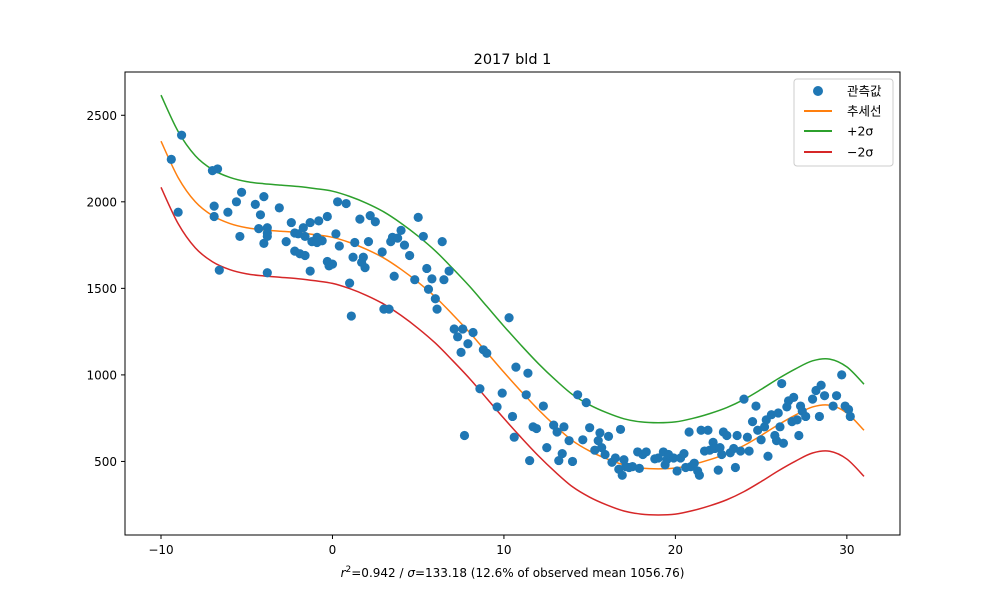 The image size is (1000, 600). I want to click on x-axis-label-r-value: =0.942 /, so click(379, 573).